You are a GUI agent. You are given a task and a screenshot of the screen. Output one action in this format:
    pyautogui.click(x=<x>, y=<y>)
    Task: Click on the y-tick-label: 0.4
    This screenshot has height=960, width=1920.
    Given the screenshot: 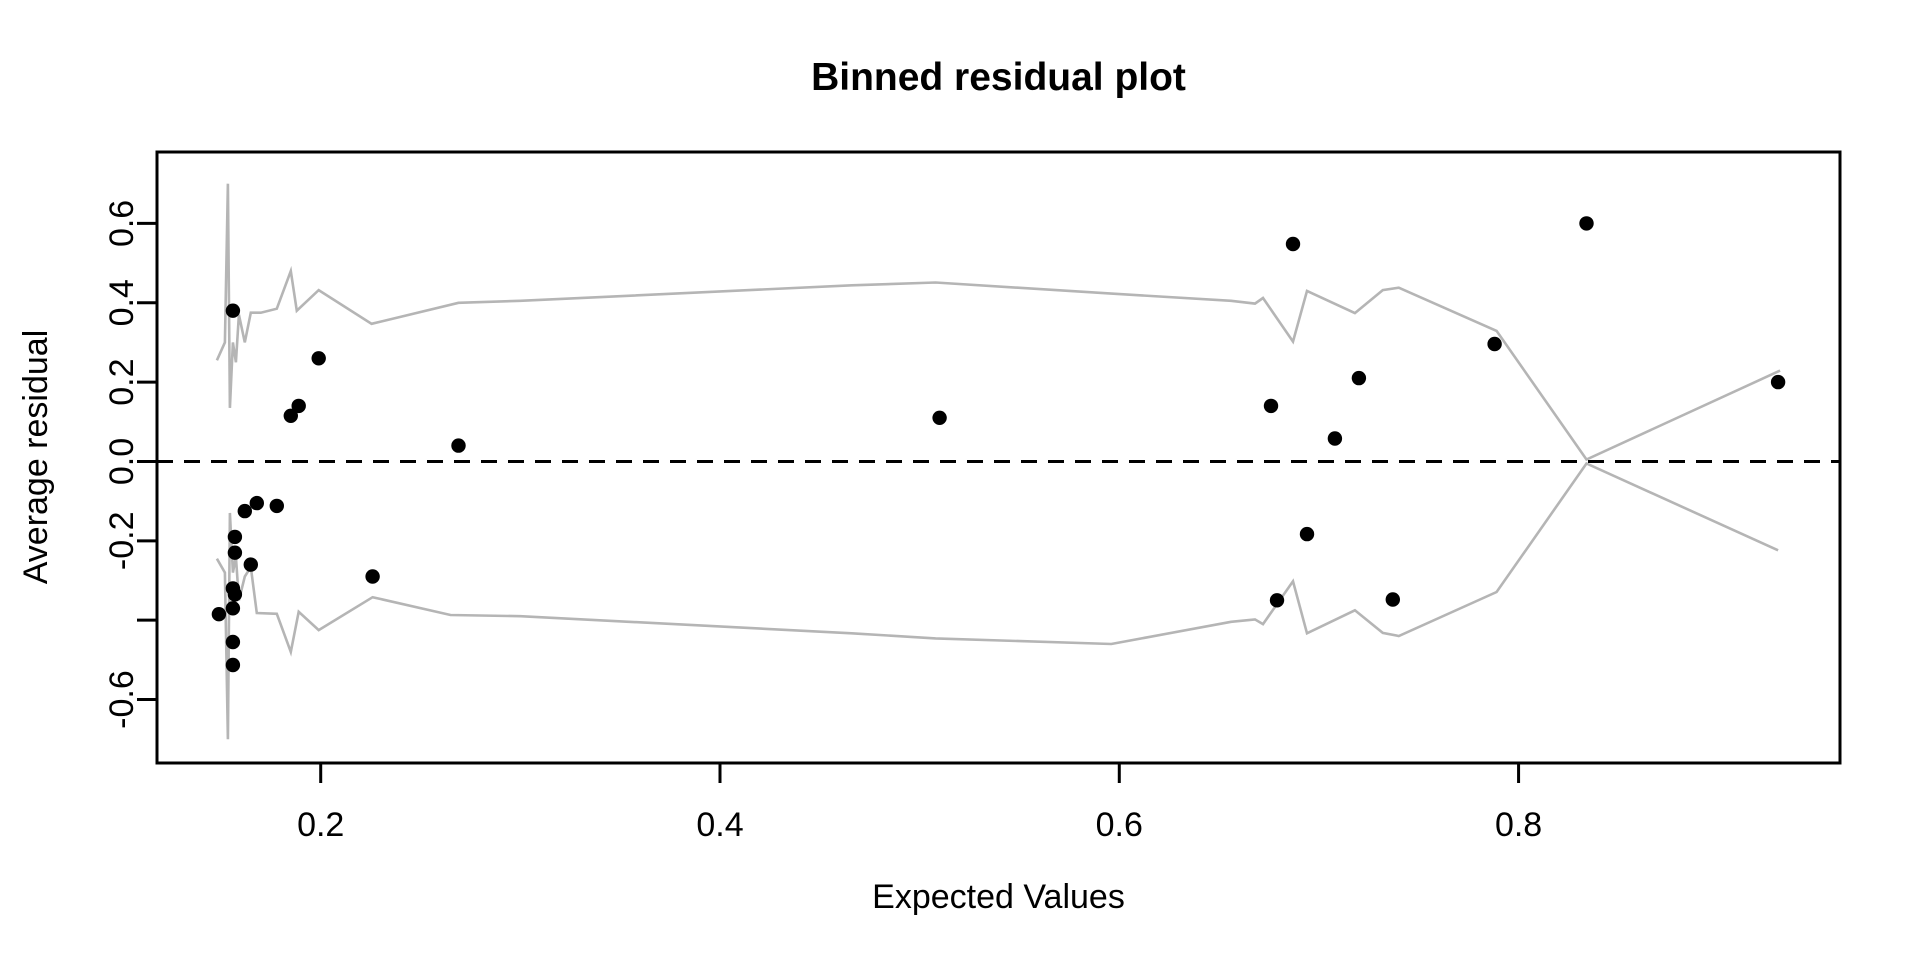 What is the action you would take?
    pyautogui.click(x=122, y=302)
    